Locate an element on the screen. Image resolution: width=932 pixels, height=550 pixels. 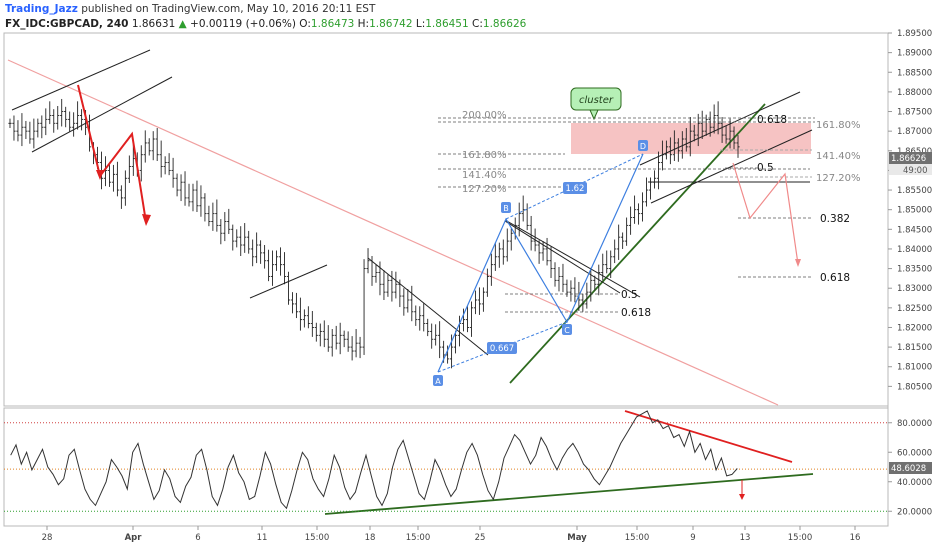
change-up-icon: ▲ is located at coordinates (182, 24).